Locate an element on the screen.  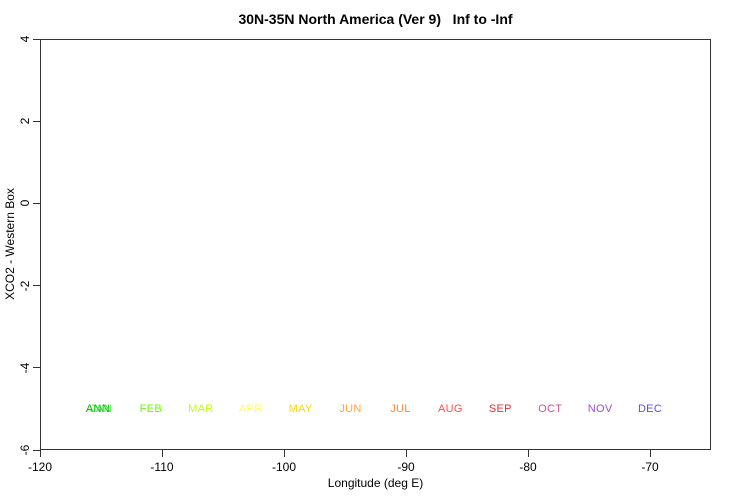
month-label-ann: ANN is located at coordinates (97, 408).